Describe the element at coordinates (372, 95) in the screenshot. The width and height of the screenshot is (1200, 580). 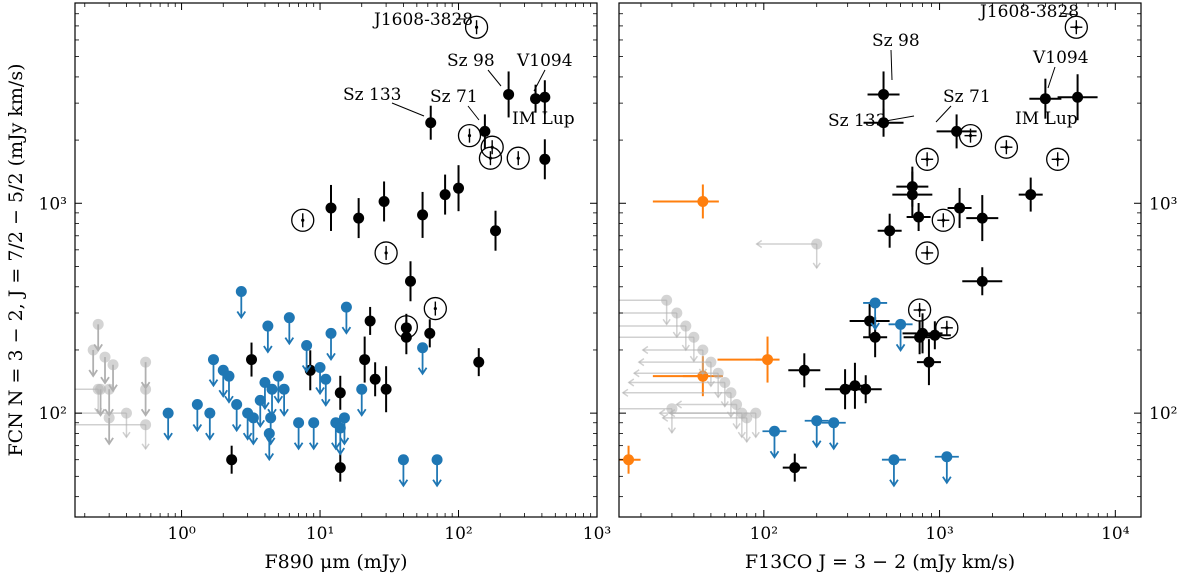
I see `annotation-sz133-left: Sz 133` at that location.